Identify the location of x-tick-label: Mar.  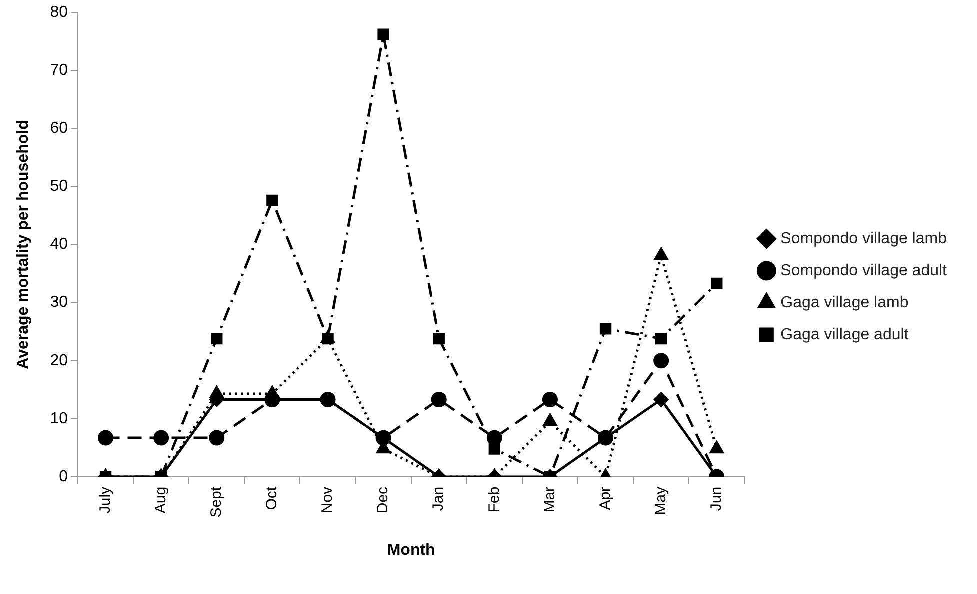
(549, 499).